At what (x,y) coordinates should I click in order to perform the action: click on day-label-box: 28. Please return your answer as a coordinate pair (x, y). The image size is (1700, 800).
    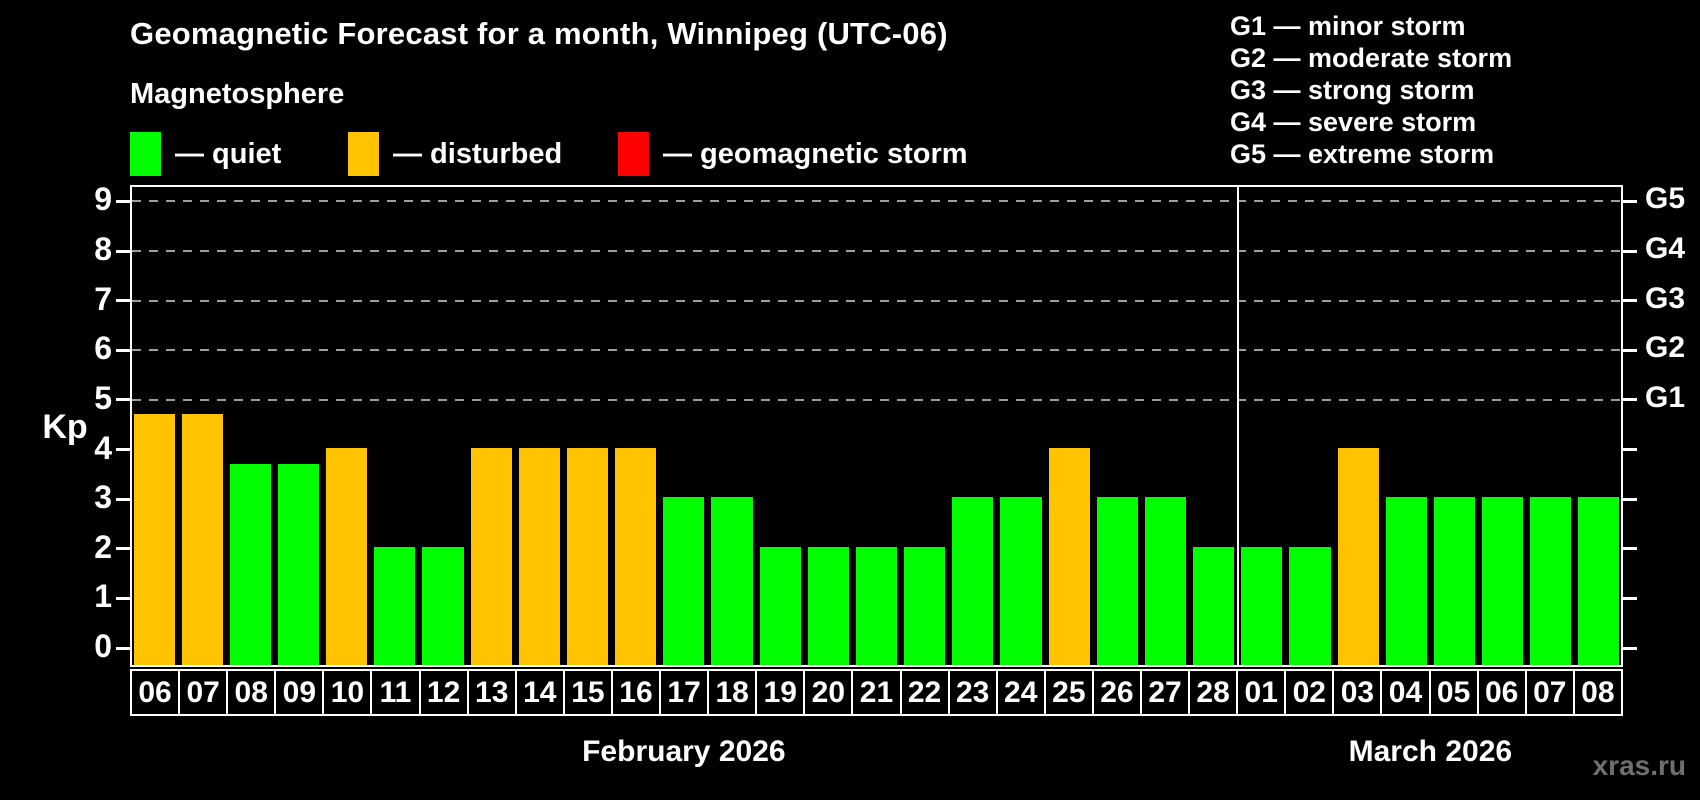
    Looking at the image, I should click on (1213, 692).